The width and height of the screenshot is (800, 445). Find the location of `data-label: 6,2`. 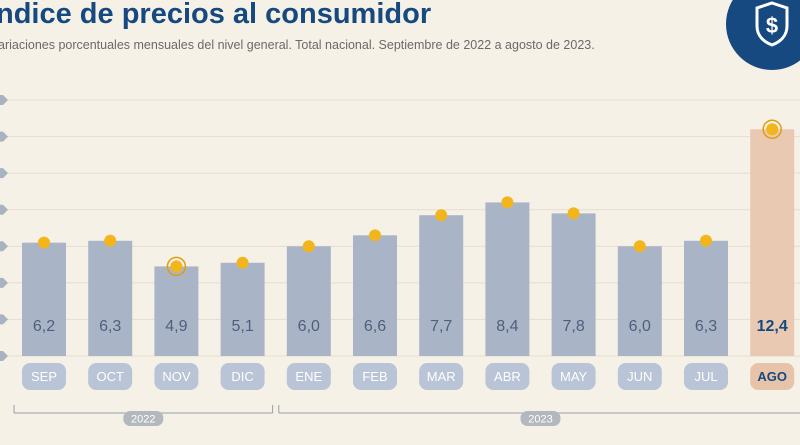

data-label: 6,2 is located at coordinates (44, 326).